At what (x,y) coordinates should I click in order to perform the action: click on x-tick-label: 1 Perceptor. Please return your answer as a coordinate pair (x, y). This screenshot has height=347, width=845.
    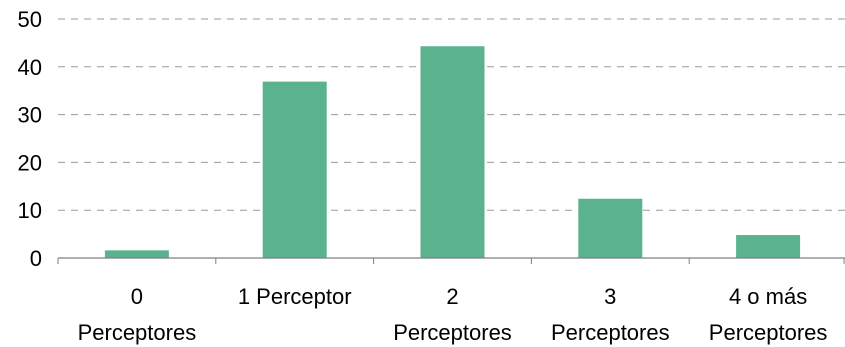
    Looking at the image, I should click on (295, 296).